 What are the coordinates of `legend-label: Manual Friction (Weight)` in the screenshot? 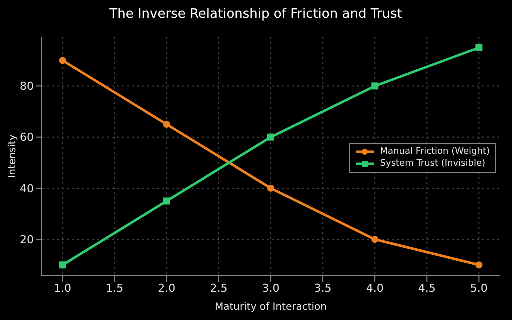 It's located at (435, 152).